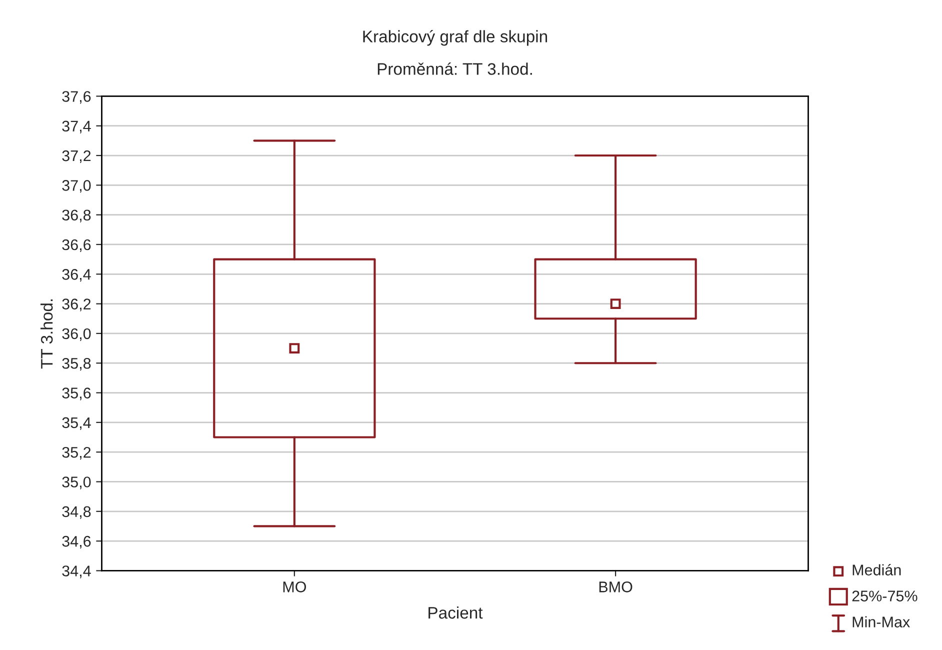  Describe the element at coordinates (76, 97) in the screenshot. I see `y-tick-label: 37,6` at that location.